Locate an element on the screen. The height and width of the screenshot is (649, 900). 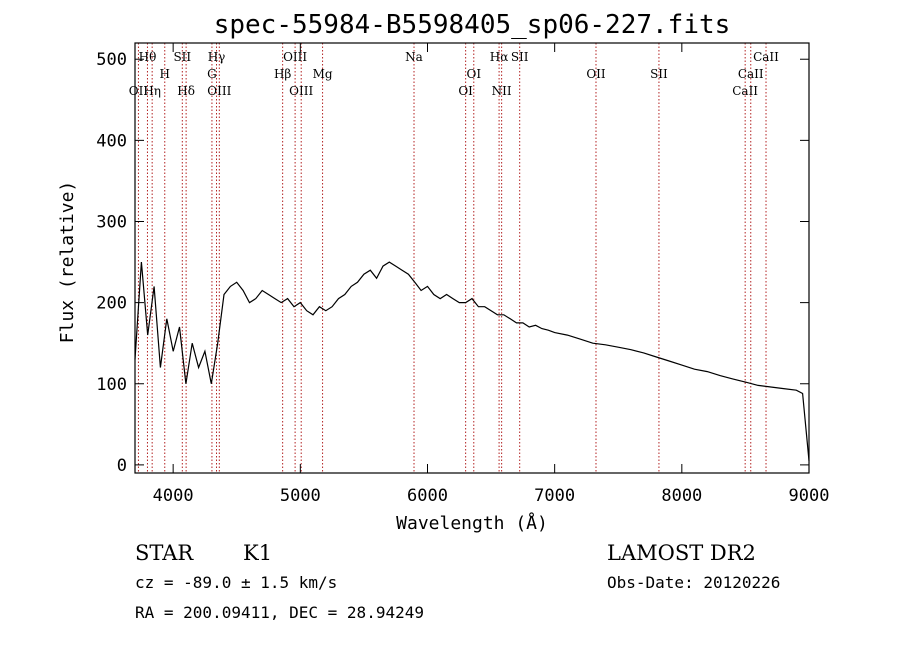
x-tick-label: 8000 is located at coordinates (681, 496).